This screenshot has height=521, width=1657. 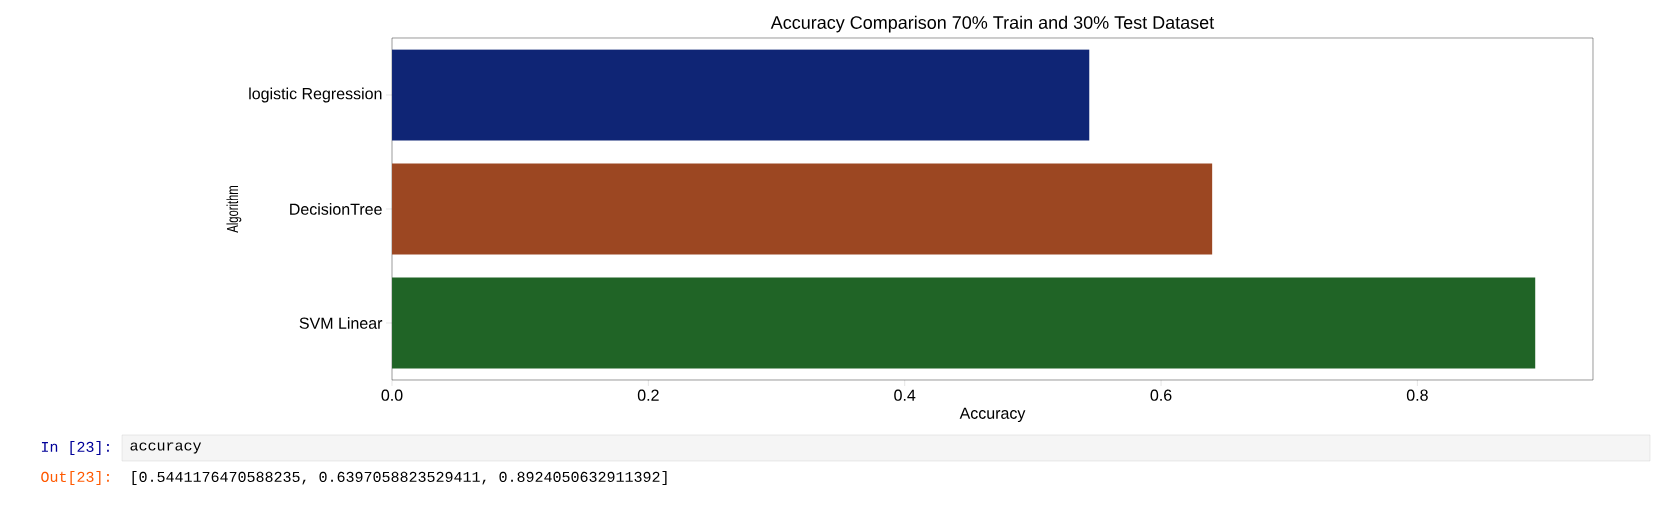 What do you see at coordinates (392, 395) in the screenshot?
I see `x-tick-label: 0.0` at bounding box center [392, 395].